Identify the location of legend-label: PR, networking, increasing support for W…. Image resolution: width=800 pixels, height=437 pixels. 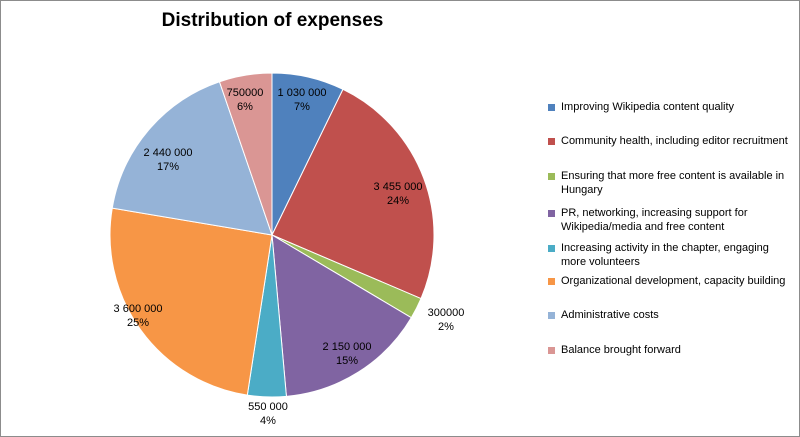
(654, 220).